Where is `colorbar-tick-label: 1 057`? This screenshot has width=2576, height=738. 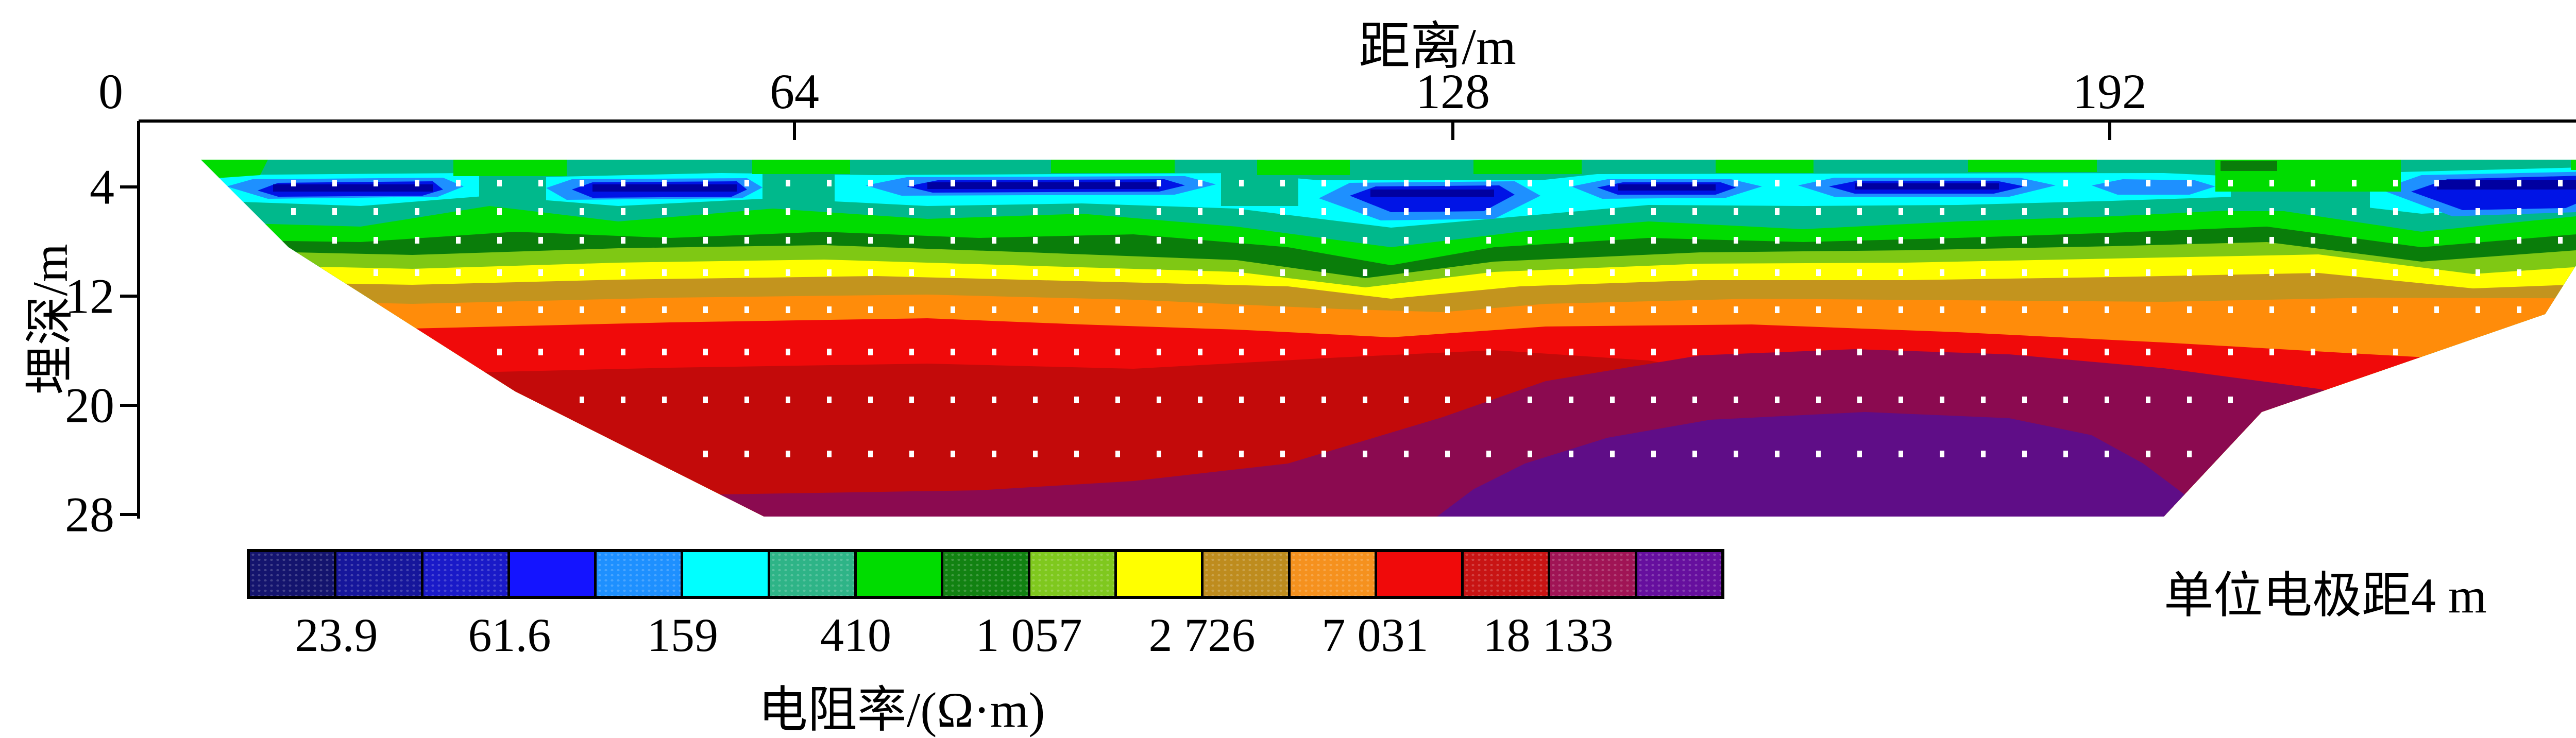 colorbar-tick-label: 1 057 is located at coordinates (1028, 635).